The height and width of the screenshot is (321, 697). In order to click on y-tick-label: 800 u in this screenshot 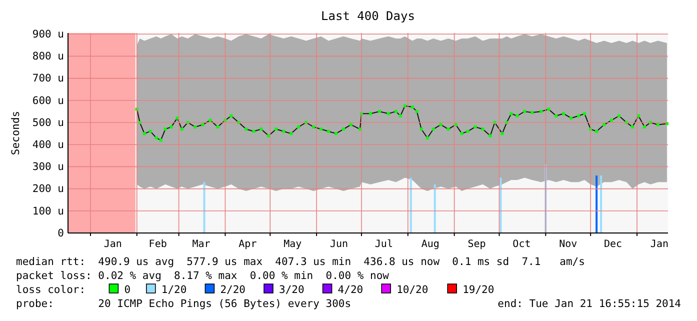, I will do `click(48, 56)`.